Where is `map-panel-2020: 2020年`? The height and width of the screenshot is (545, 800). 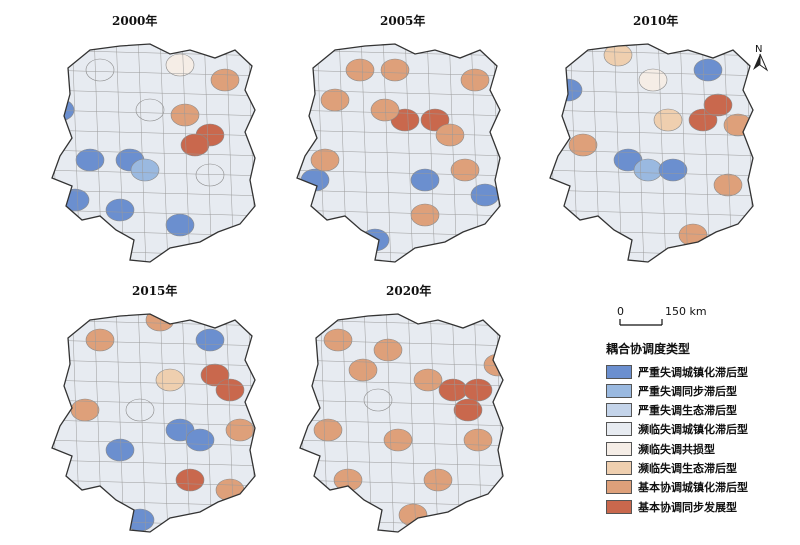
map-panel-2020: 2020年 is located at coordinates (403, 410).